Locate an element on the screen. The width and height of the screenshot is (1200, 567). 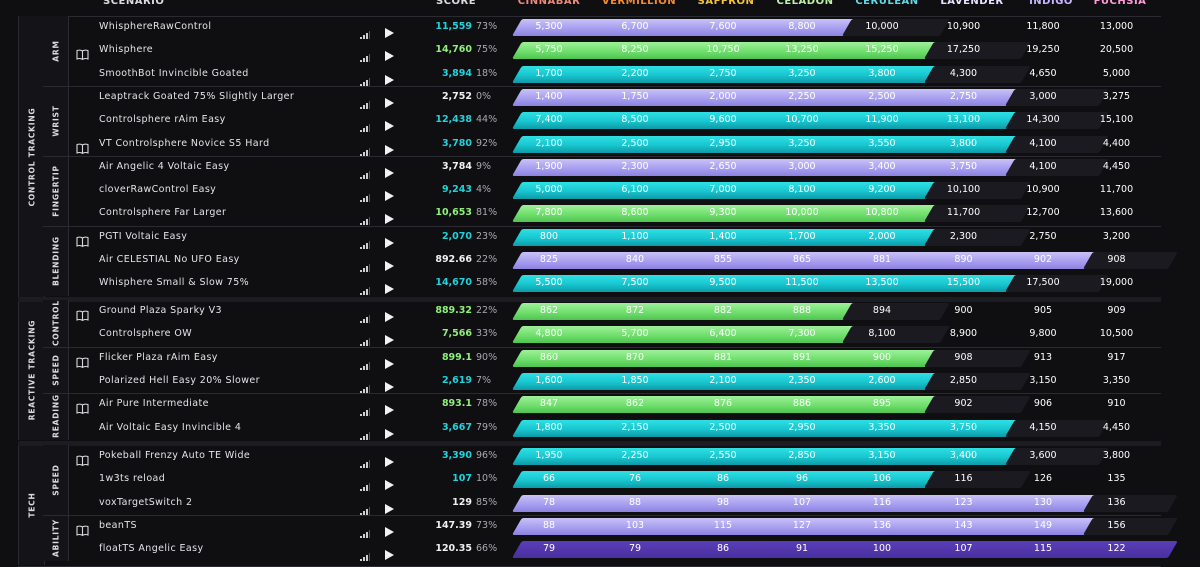
scenario-name: Controlsphere OW is located at coordinates (146, 334).